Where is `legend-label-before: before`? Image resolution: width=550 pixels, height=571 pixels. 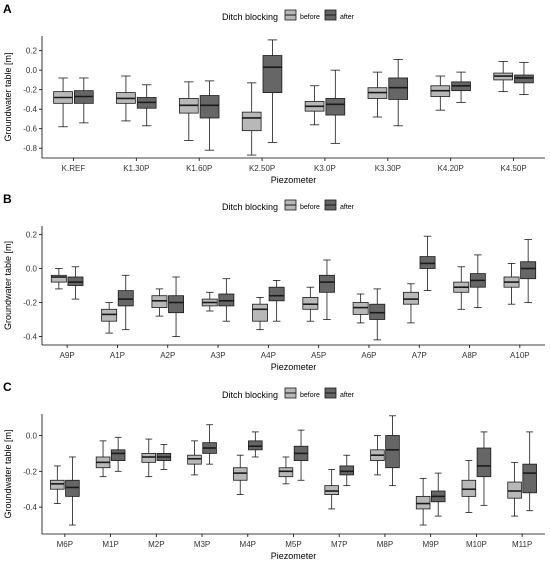
legend-label-before: before is located at coordinates (310, 207).